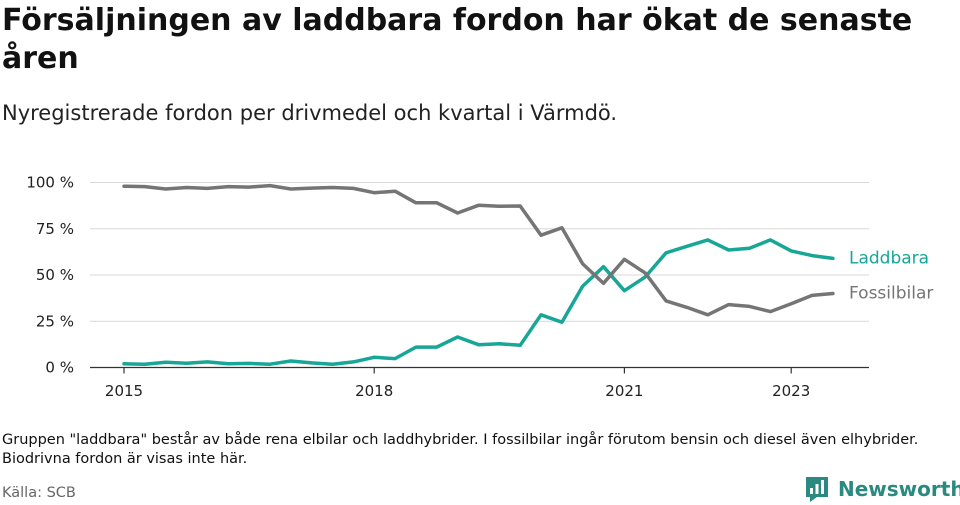 Image resolution: width=960 pixels, height=505 pixels. Describe the element at coordinates (55, 275) in the screenshot. I see `y-tick-label: 50 %` at that location.